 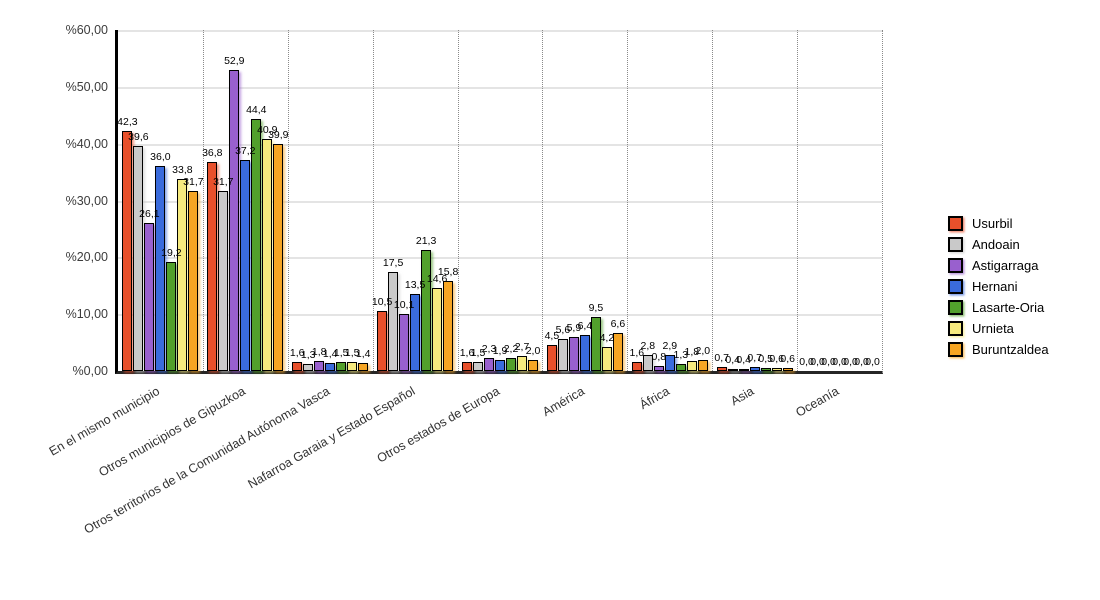 What do you see at coordinates (669, 363) in the screenshot?
I see `bar-hernani--frica` at bounding box center [669, 363].